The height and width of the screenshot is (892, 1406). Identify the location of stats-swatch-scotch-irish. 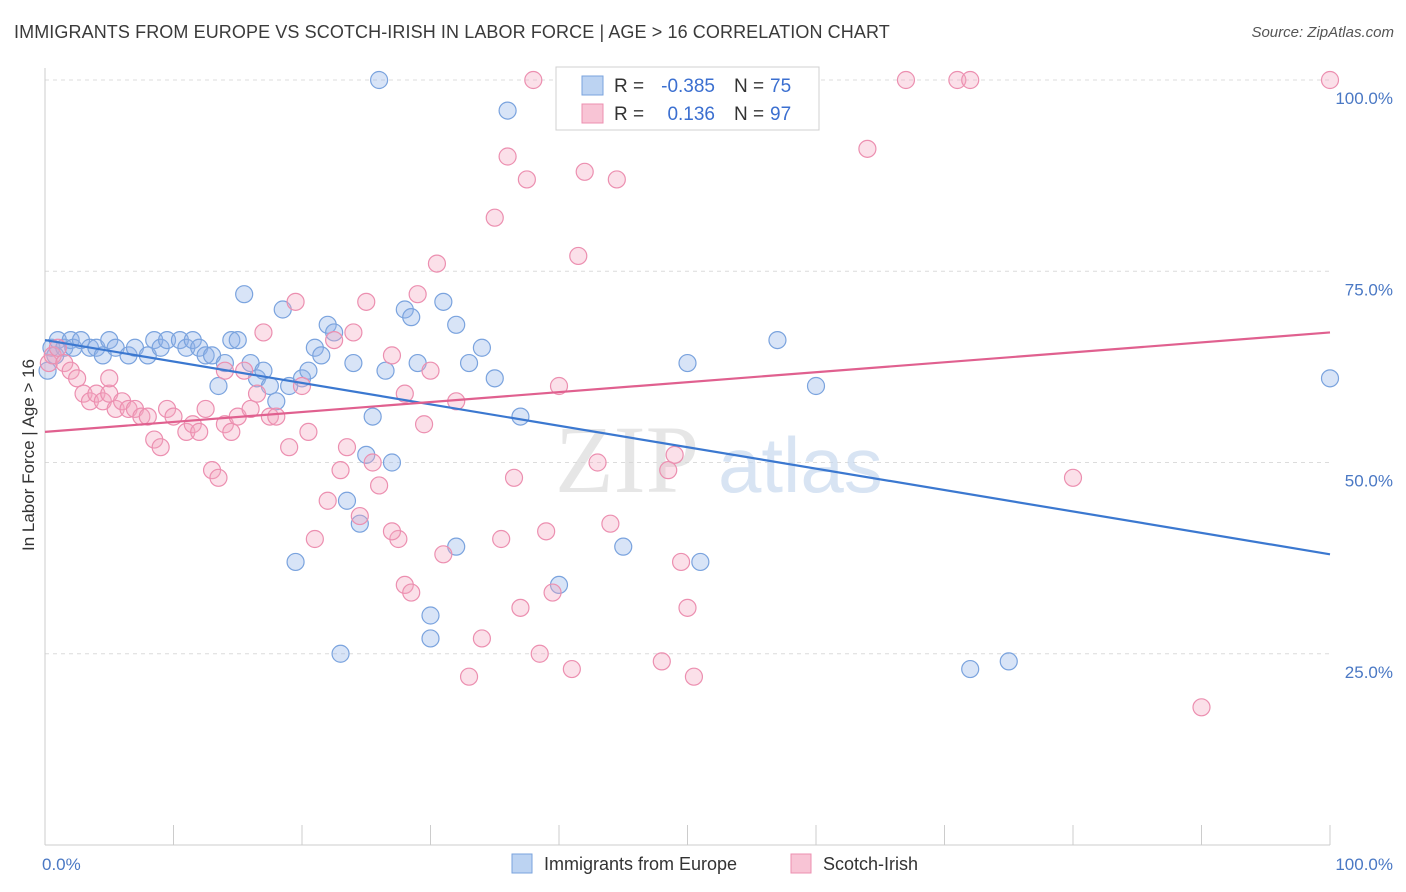
(592, 113).